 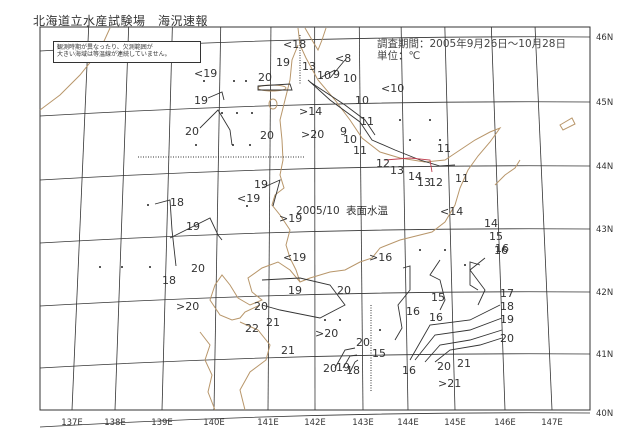 What do you see at coordinates (72, 423) in the screenshot?
I see `longitude-label: 137E` at bounding box center [72, 423].